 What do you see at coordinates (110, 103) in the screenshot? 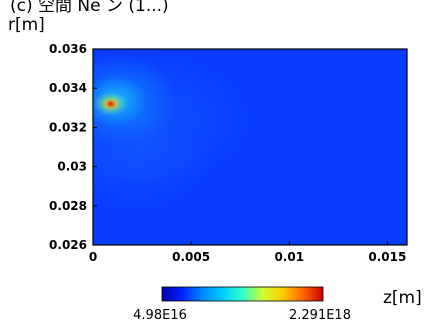
I see `hotspot-core` at bounding box center [110, 103].